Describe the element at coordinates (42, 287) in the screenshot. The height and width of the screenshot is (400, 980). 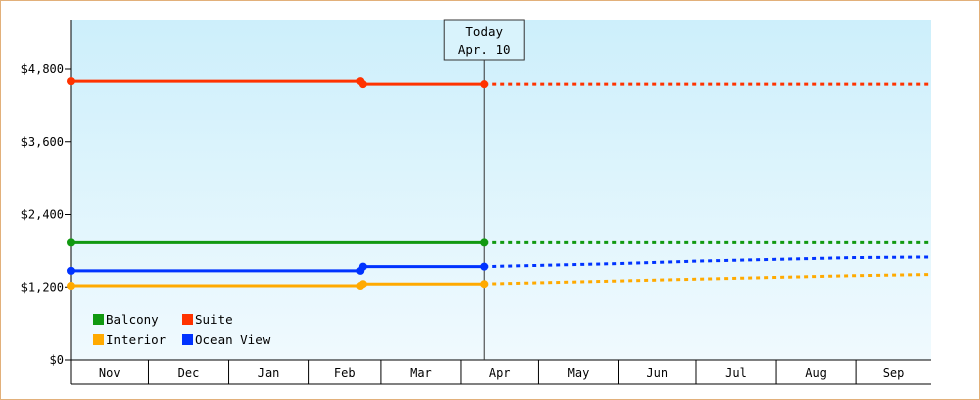
I see `y-tick-label: $1,200` at that location.